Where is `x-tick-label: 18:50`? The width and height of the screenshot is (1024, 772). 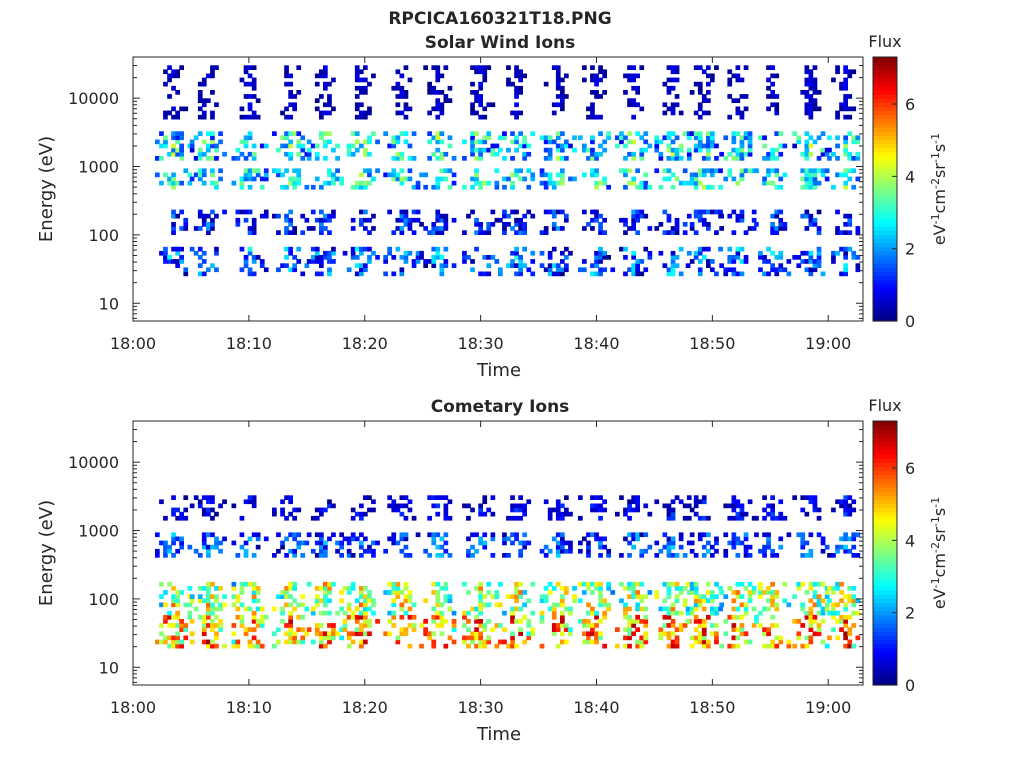 x-tick-label: 18:50 is located at coordinates (712, 707).